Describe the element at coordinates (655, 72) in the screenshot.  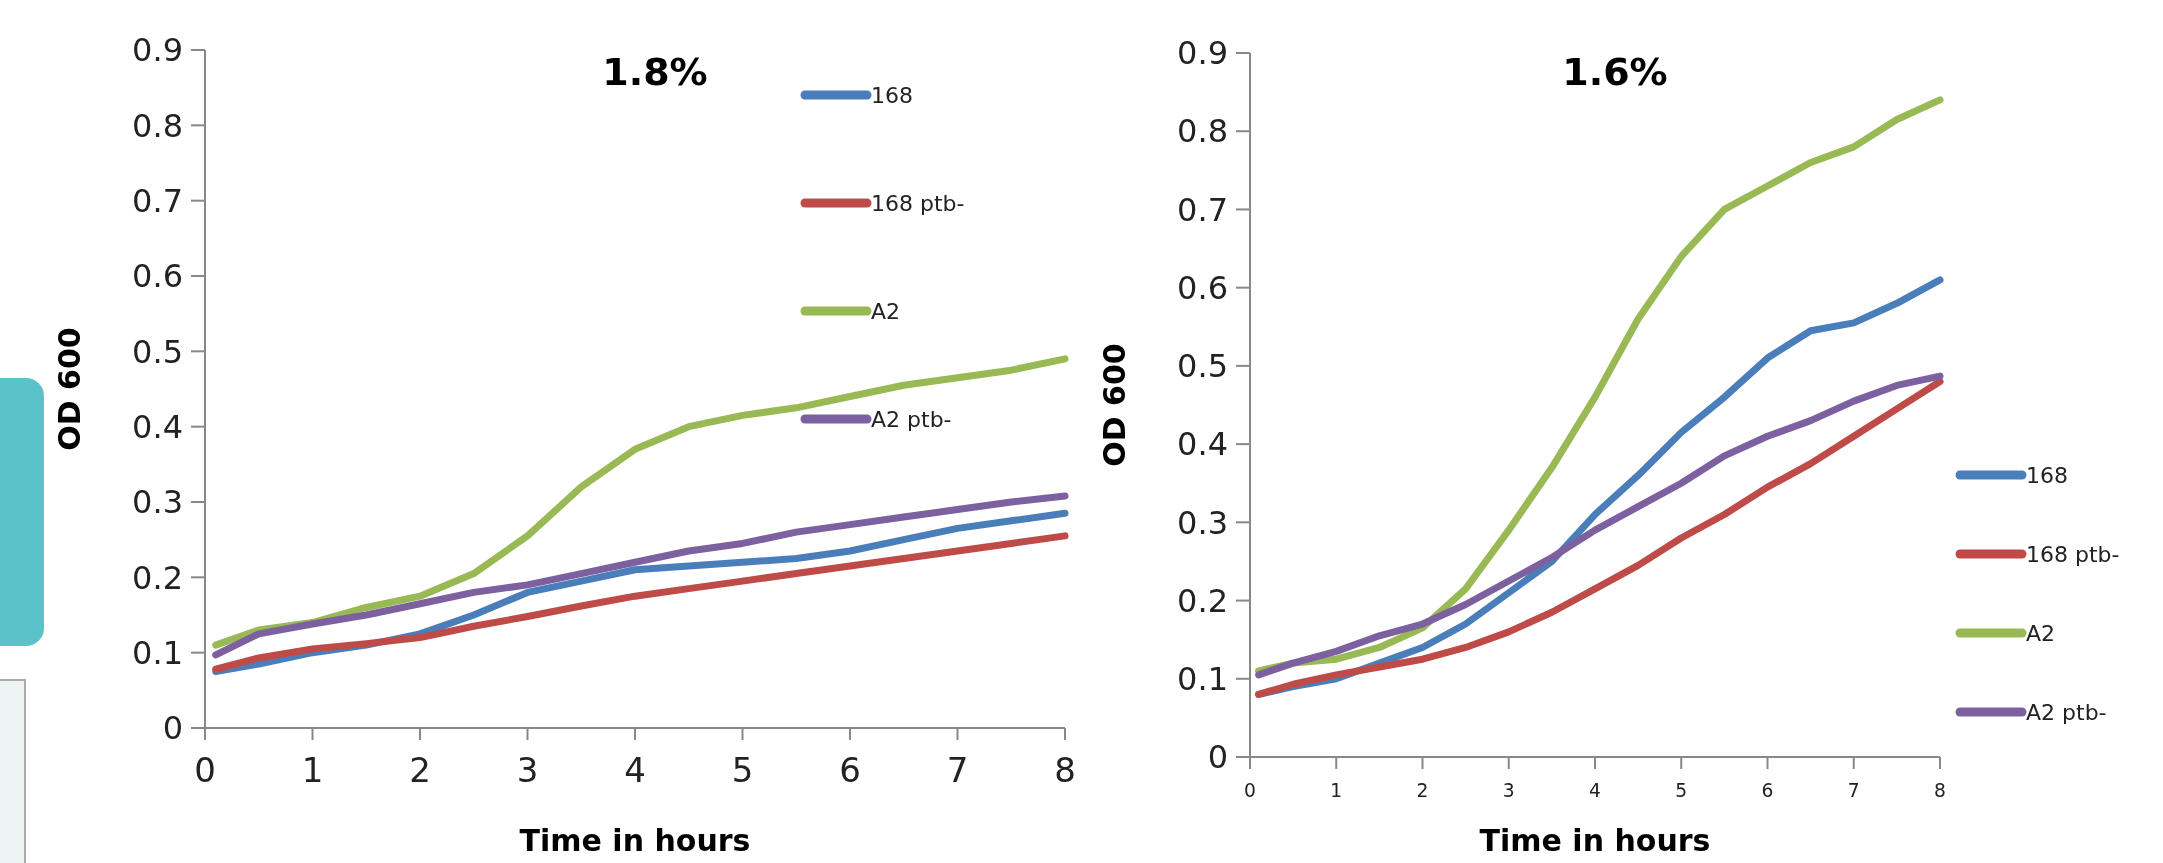
I see `chart-title: 1.8%` at that location.